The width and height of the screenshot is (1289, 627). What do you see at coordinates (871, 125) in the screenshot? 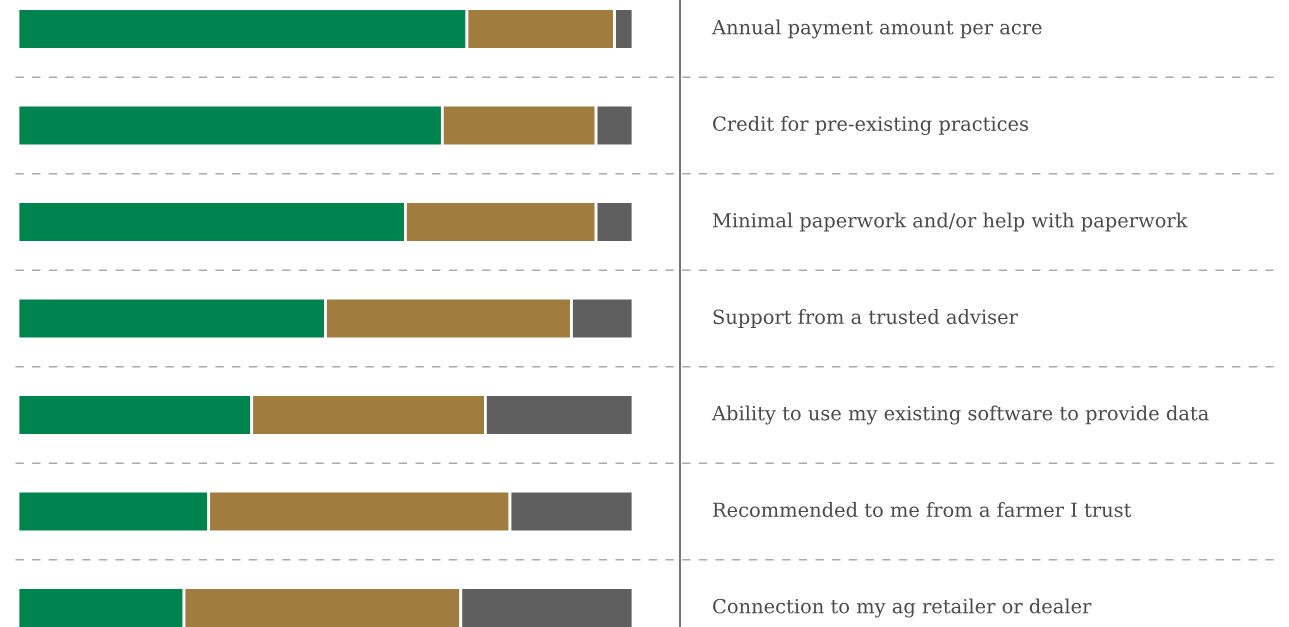
I see `y-tick-label: Credit for pre-existing practices` at bounding box center [871, 125].